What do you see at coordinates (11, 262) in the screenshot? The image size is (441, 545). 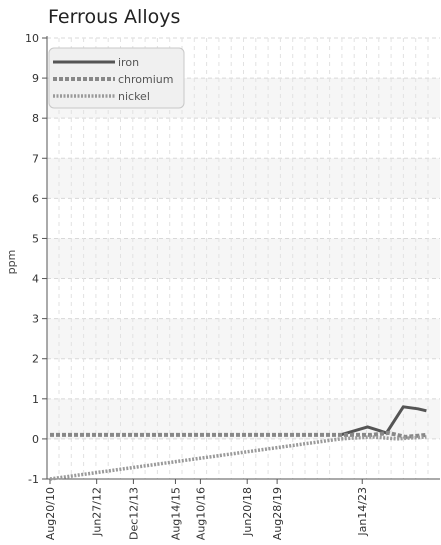 I see `y-axis-label: ppm` at bounding box center [11, 262].